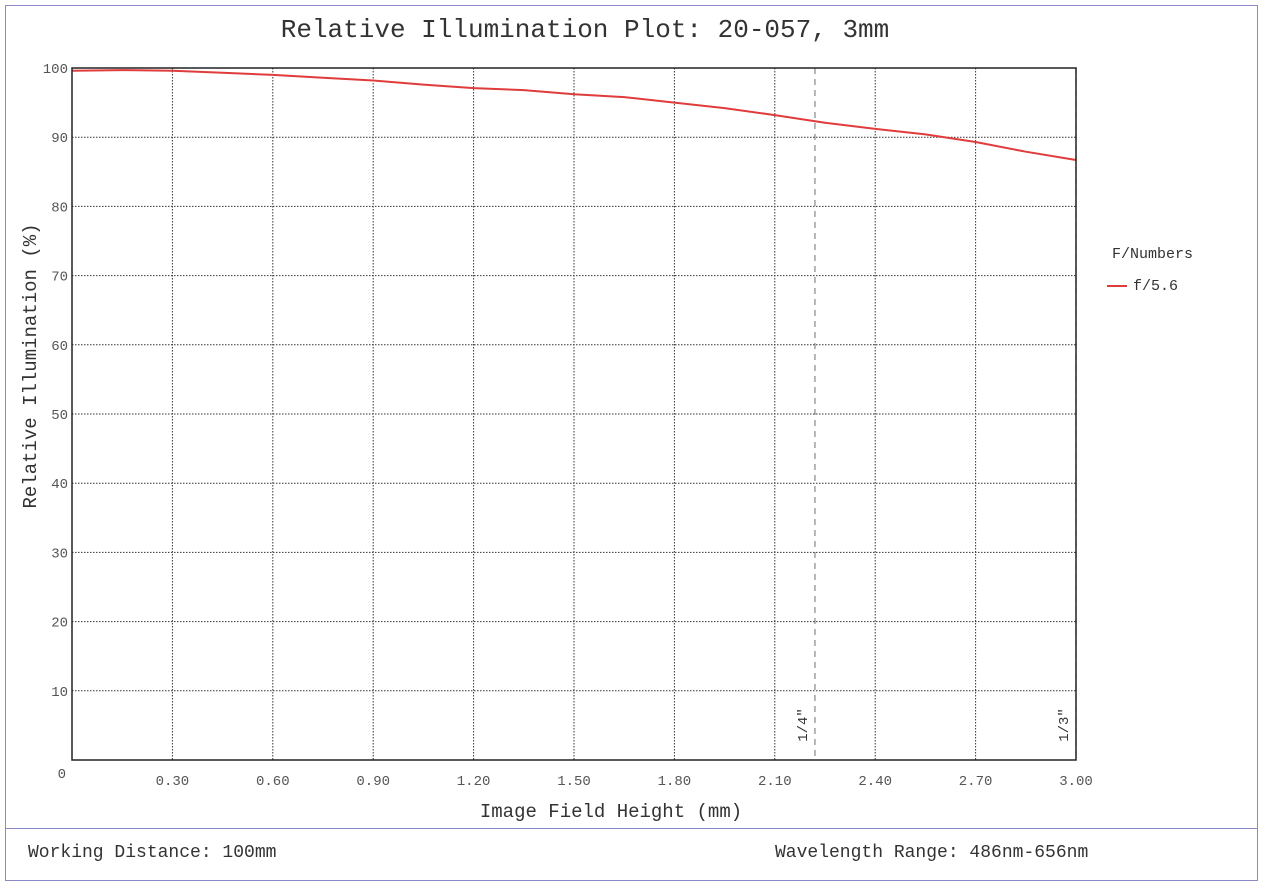 Image resolution: width=1265 pixels, height=886 pixels. Describe the element at coordinates (1152, 254) in the screenshot. I see `legend-title: F/Numbers` at that location.